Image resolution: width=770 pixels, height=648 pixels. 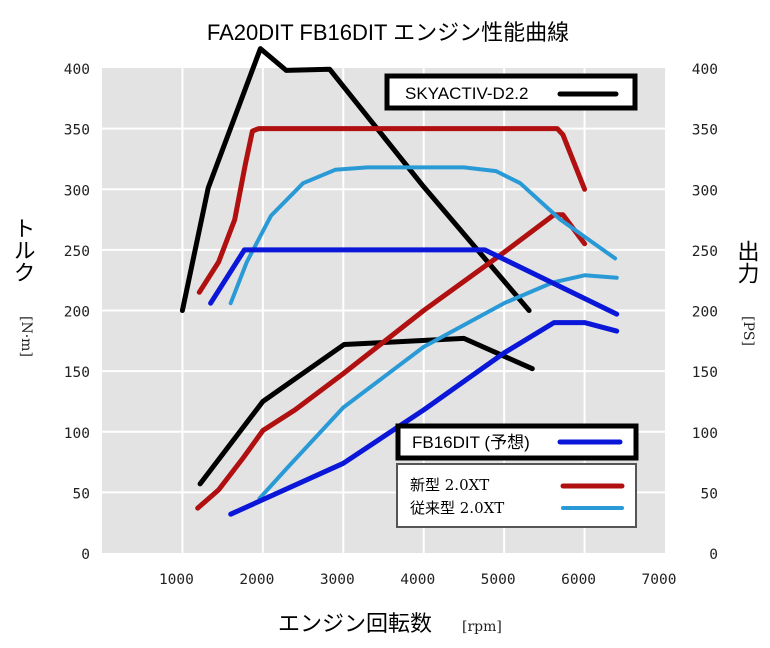 What do you see at coordinates (457, 508) in the screenshot?
I see `legend-old-2-0xt-label: 従来型 2.0XT` at bounding box center [457, 508].